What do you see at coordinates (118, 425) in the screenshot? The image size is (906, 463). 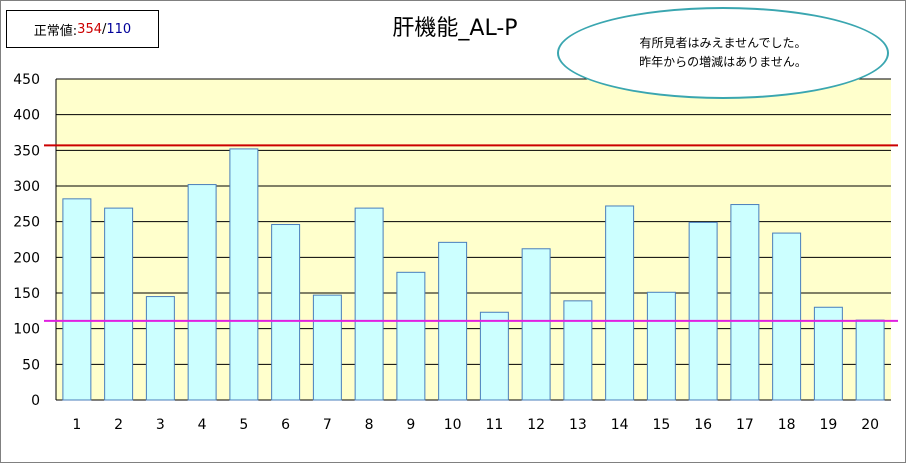 I see `x-tick-label: 2` at bounding box center [118, 425].